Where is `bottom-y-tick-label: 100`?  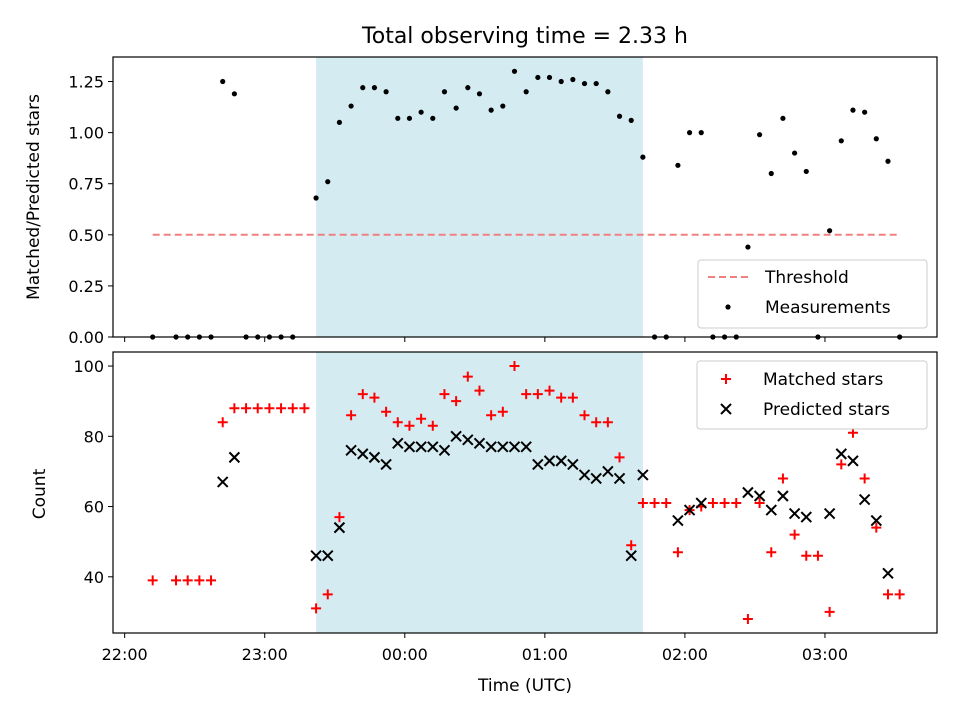
bottom-y-tick-label: 100 is located at coordinates (88, 366).